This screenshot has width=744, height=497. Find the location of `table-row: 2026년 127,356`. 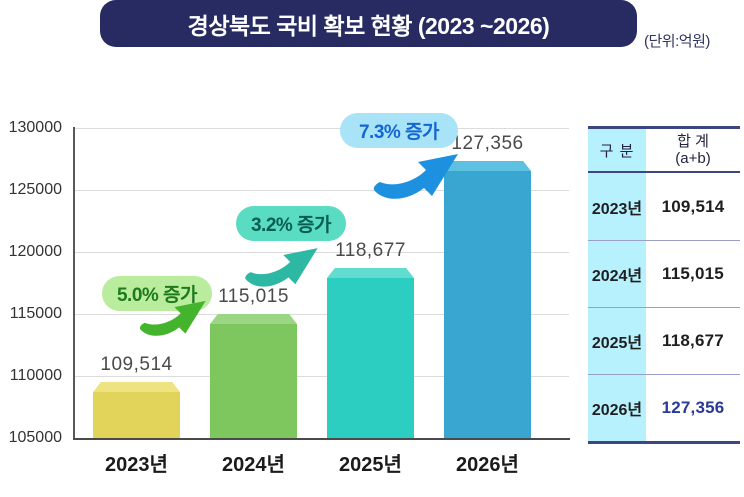

table-row: 2026년 127,356 is located at coordinates (664, 407).